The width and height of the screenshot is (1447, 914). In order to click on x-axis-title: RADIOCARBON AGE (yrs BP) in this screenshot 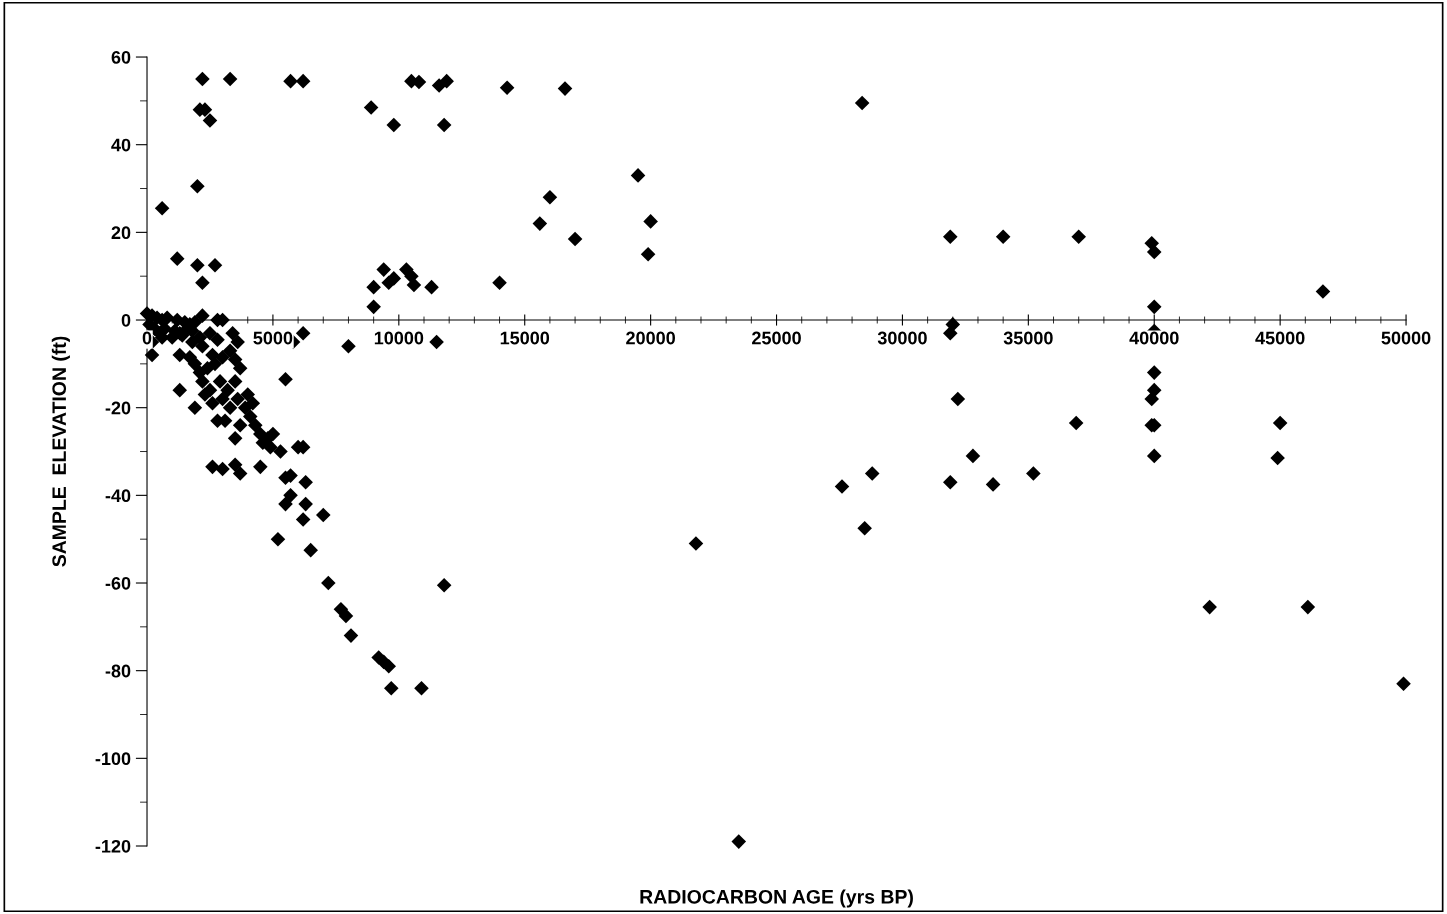, I will do `click(776, 898)`.